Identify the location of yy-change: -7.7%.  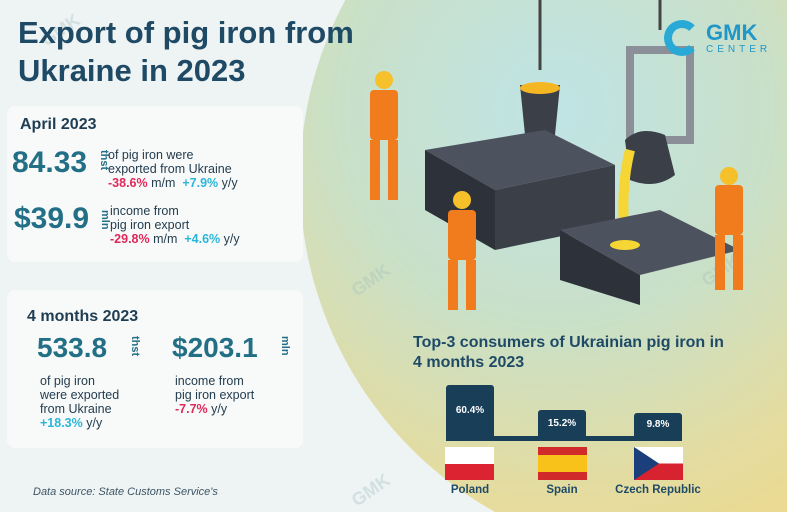
(191, 409).